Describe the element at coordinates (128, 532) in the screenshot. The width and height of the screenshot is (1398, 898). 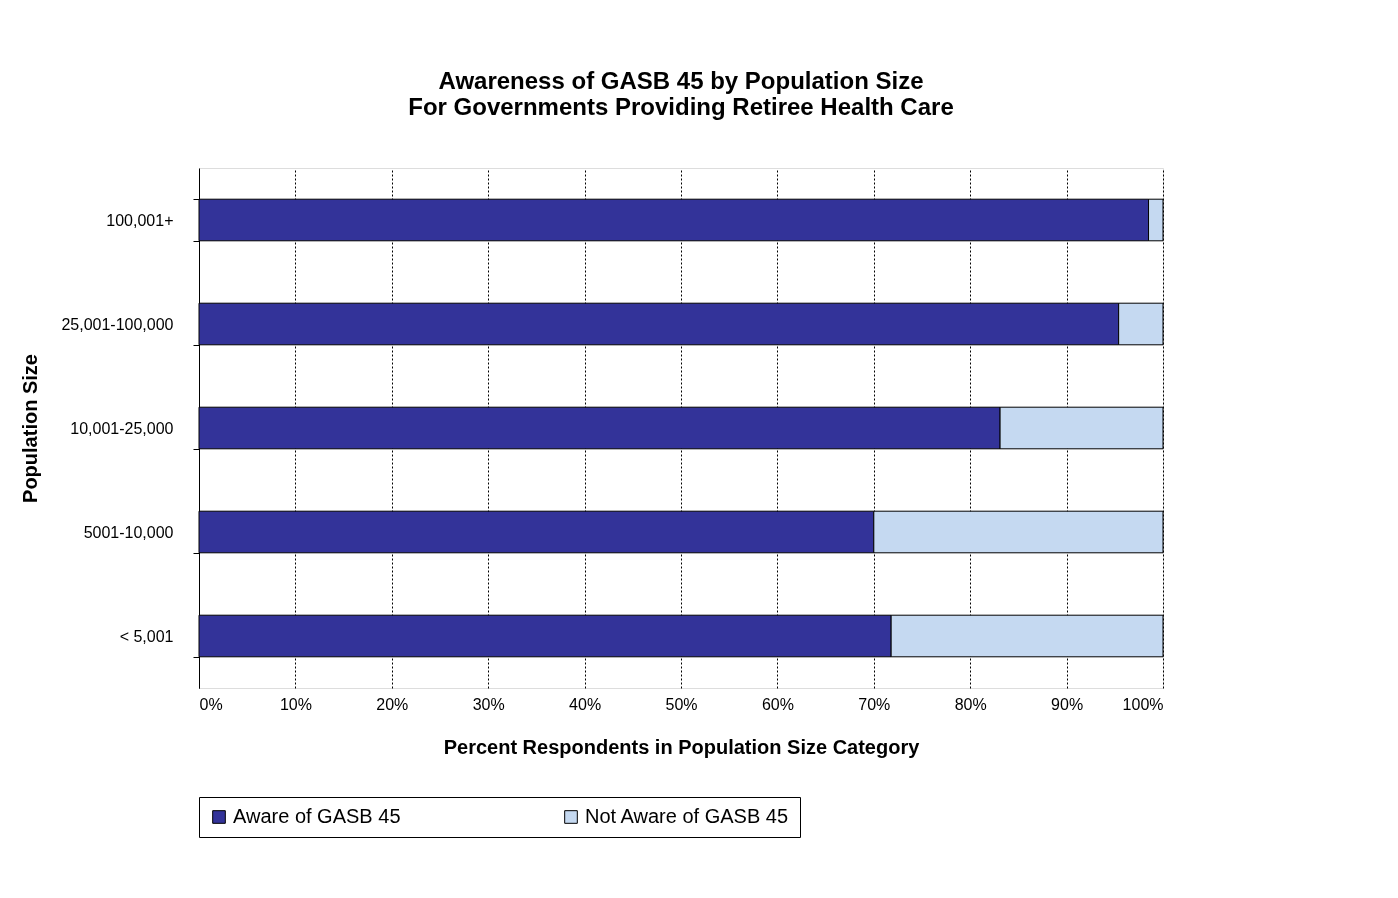
I see `y-tick-label: 5001-10,000` at that location.